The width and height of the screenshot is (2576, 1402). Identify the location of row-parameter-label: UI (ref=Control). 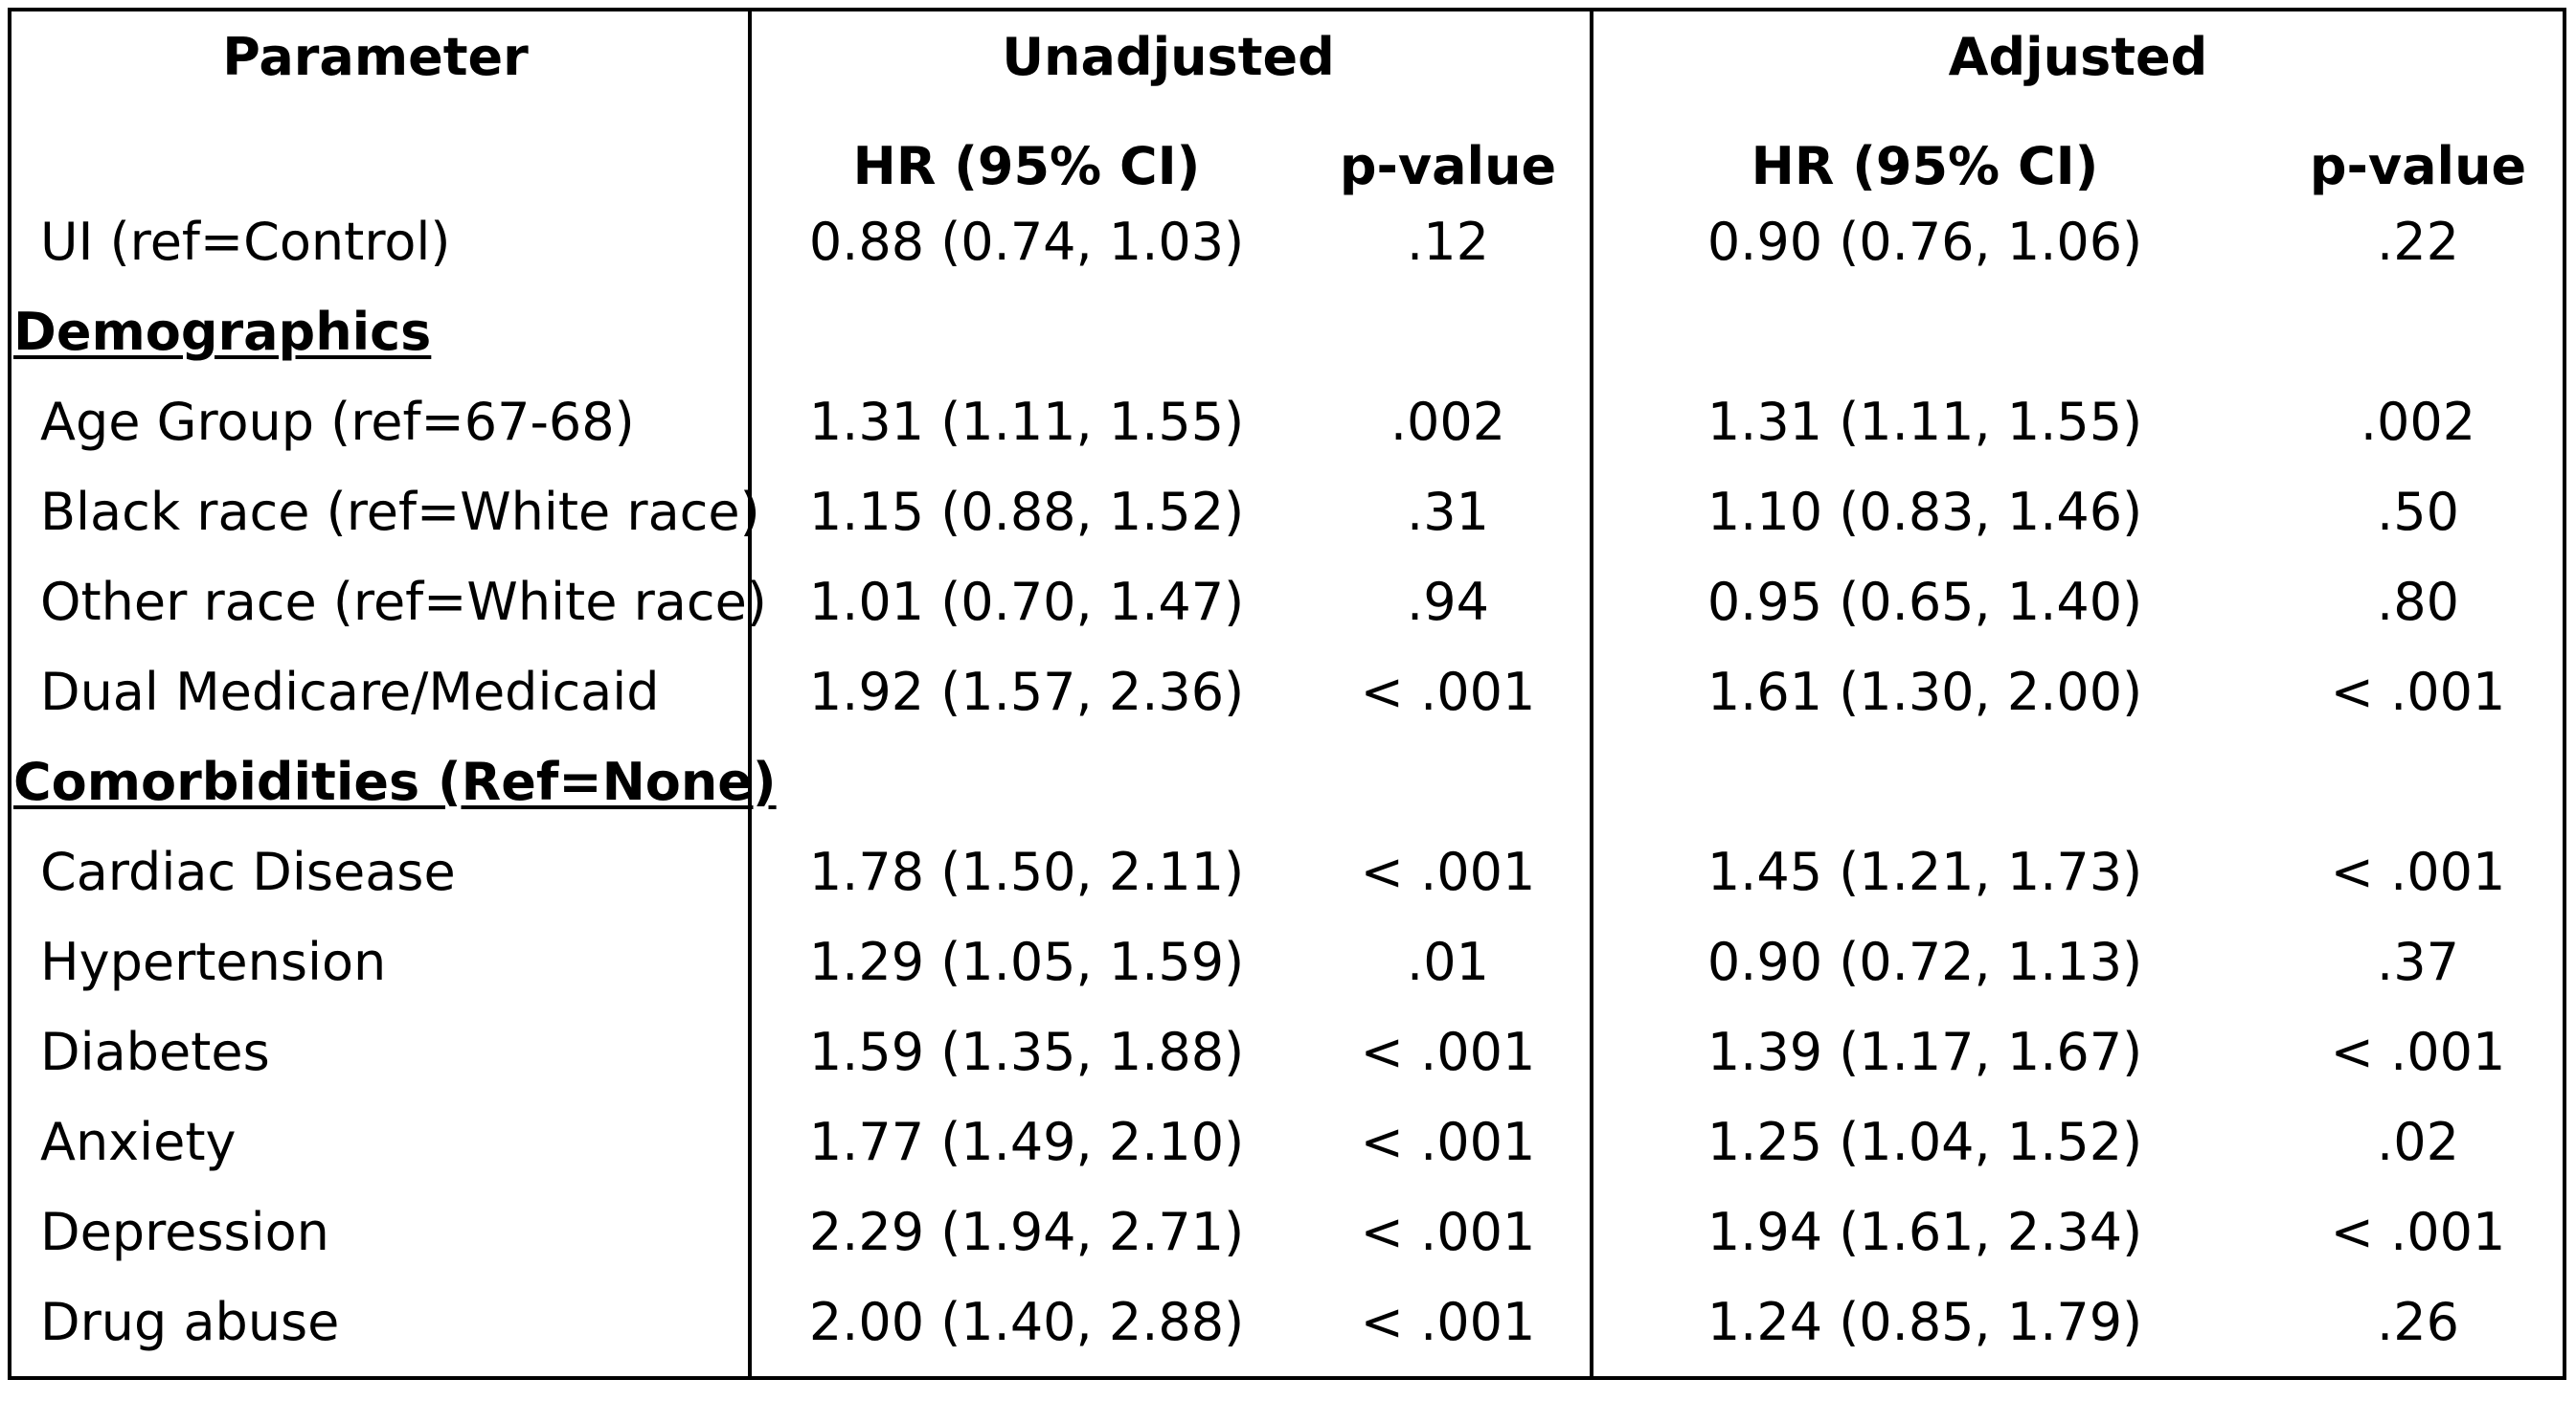
(245, 242).